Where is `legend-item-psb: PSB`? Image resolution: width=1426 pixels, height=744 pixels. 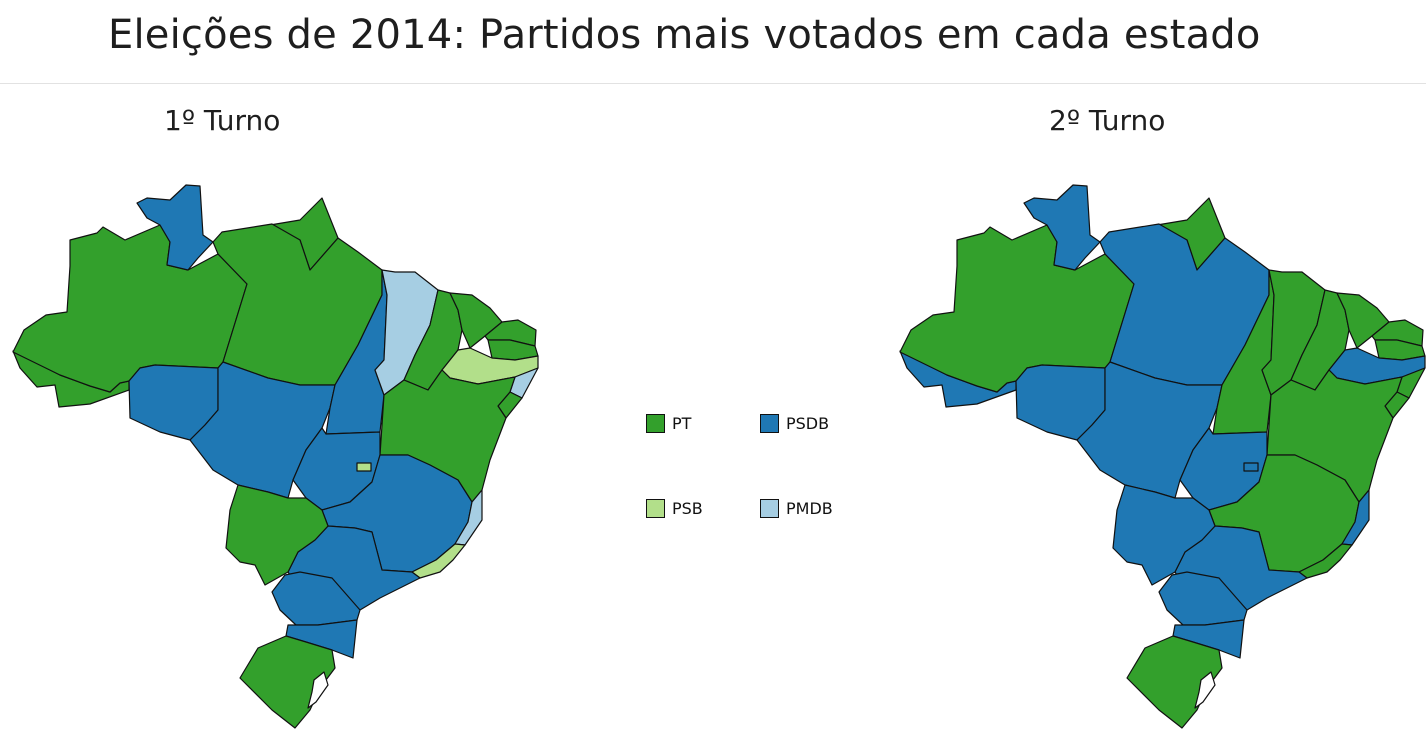 legend-item-psb: PSB is located at coordinates (674, 508).